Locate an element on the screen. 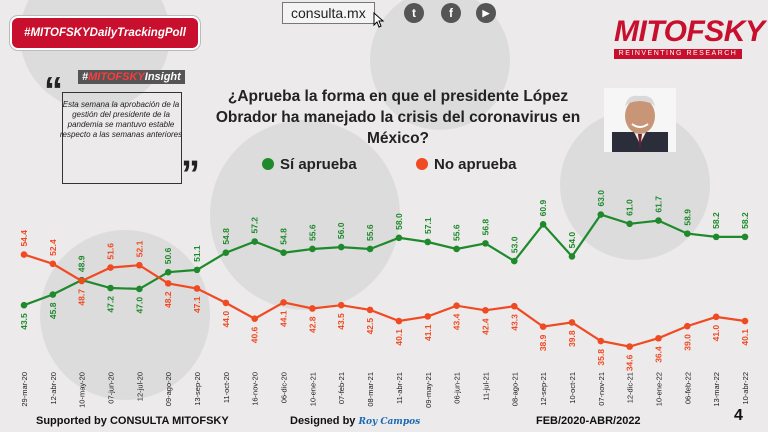 Image resolution: width=768 pixels, height=432 pixels. data-label-approve: 57.1 is located at coordinates (428, 225).